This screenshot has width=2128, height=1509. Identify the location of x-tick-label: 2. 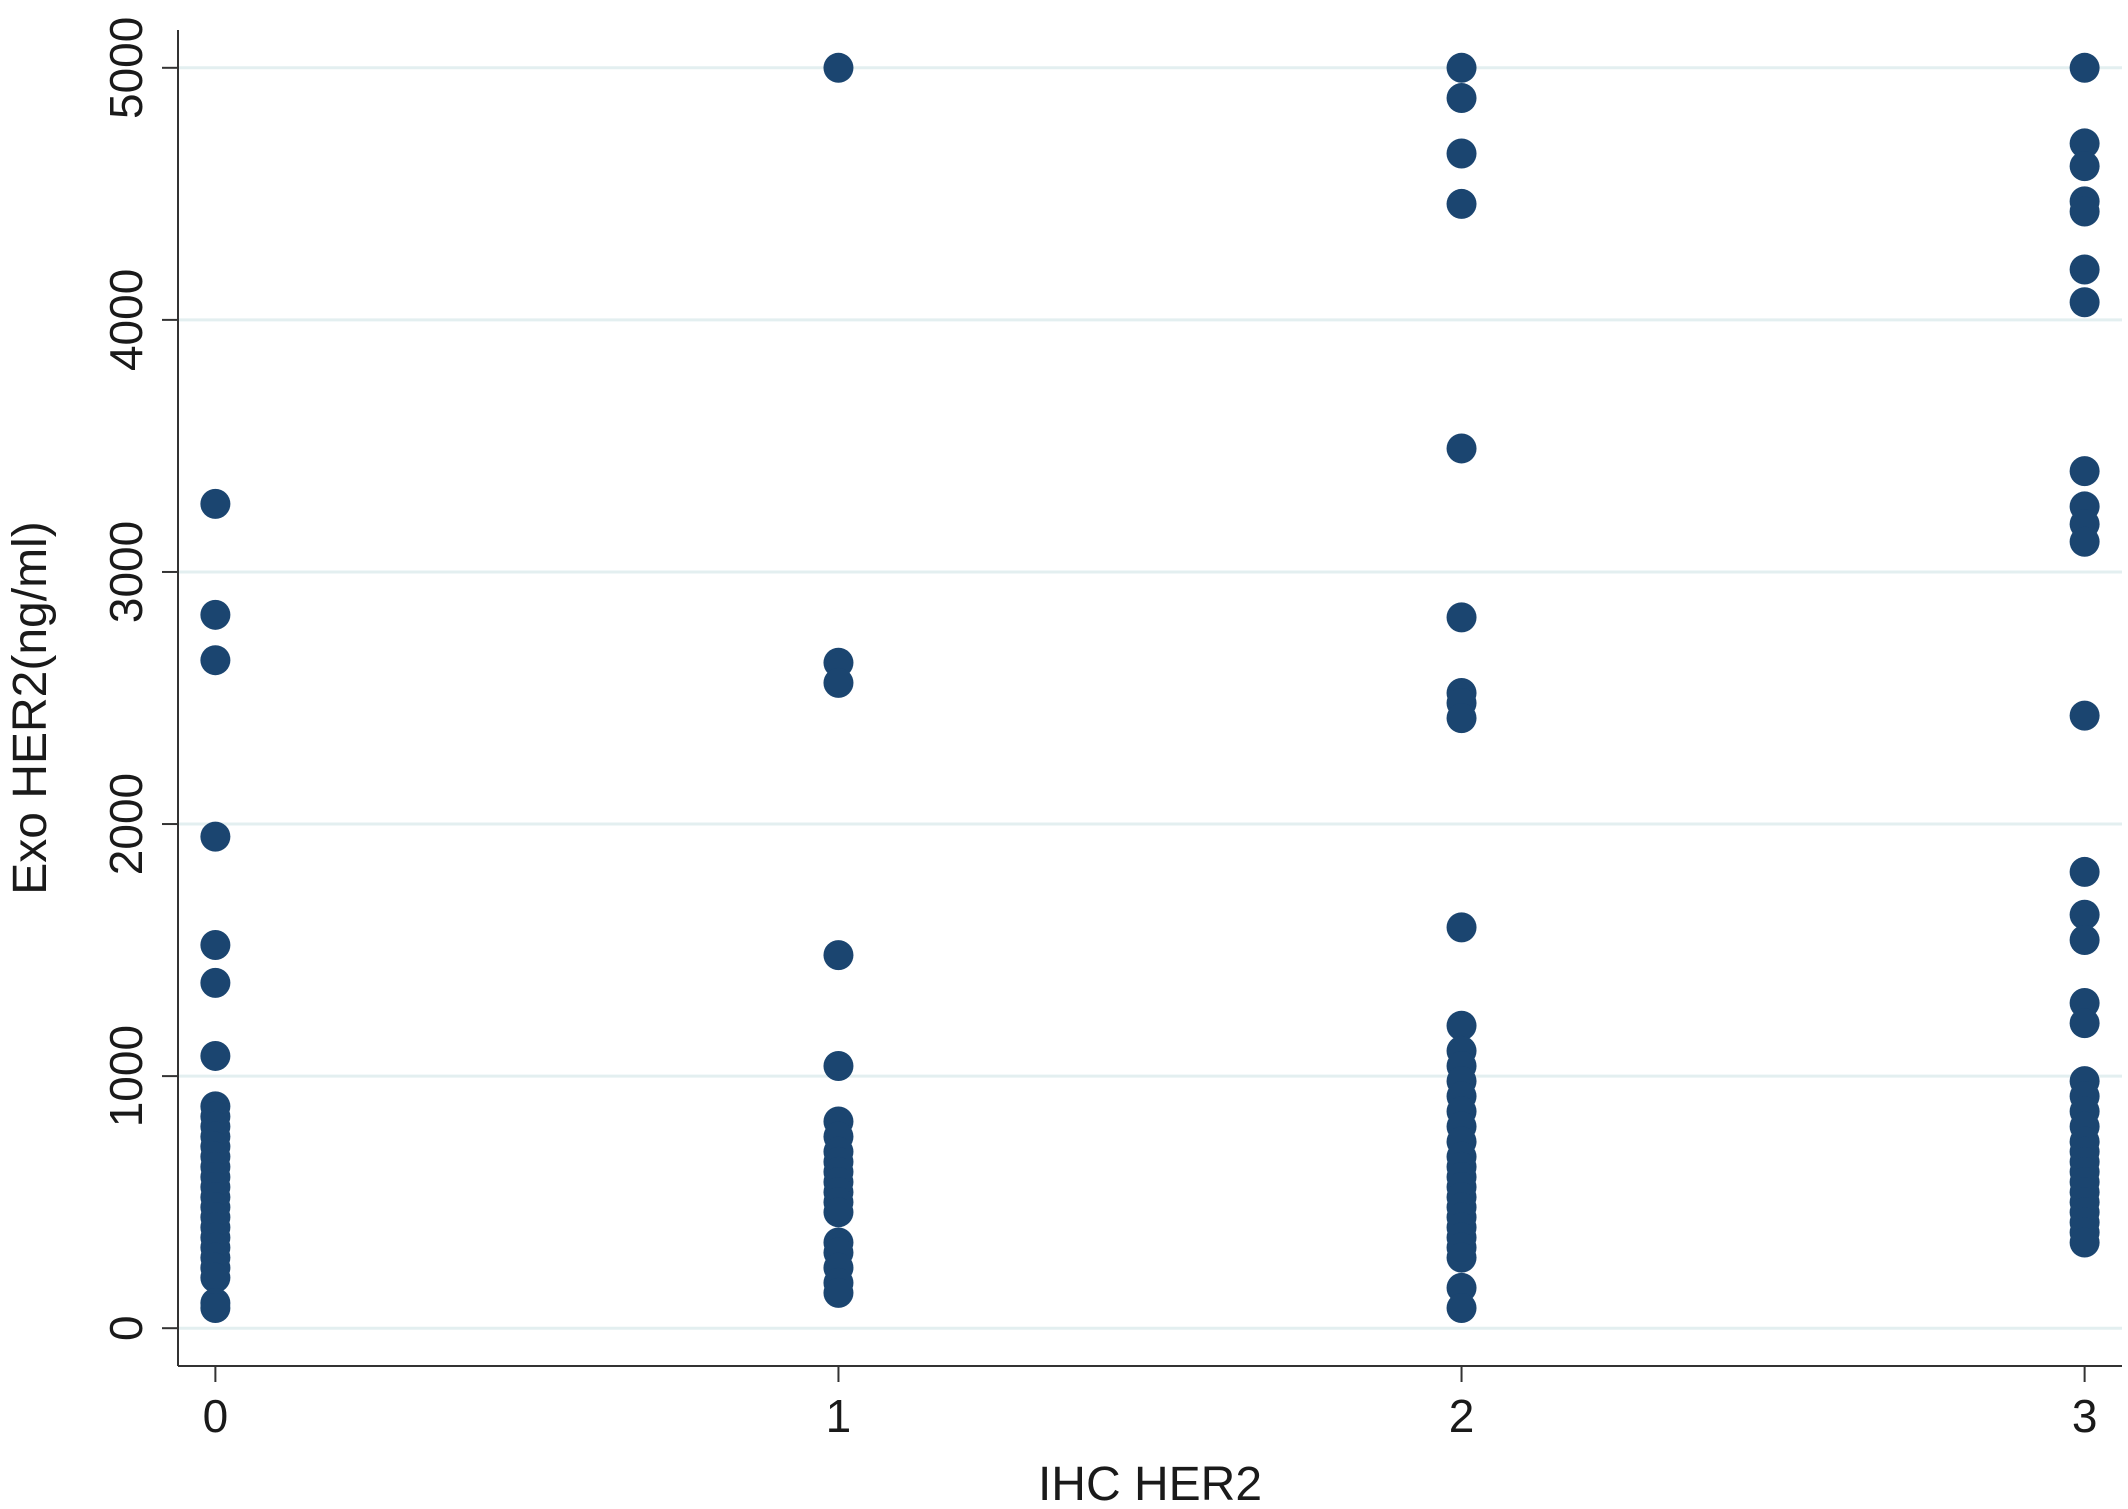
(1462, 1416).